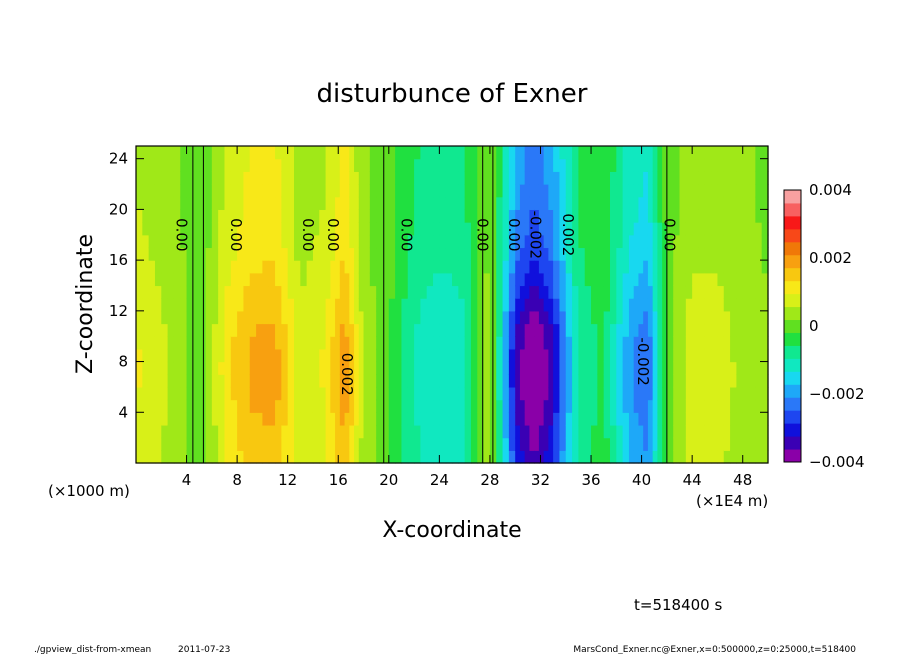  Describe the element at coordinates (89, 491) in the screenshot. I see `x-unit-left-label: (×1000 m)` at that location.